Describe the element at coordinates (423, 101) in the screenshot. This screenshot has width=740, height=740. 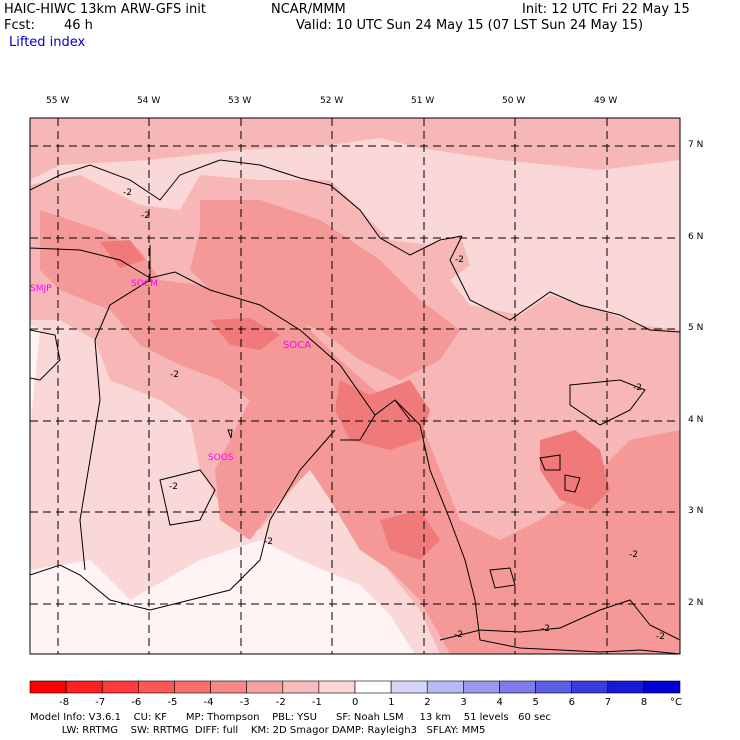
I see `lon-label: 51 W` at that location.